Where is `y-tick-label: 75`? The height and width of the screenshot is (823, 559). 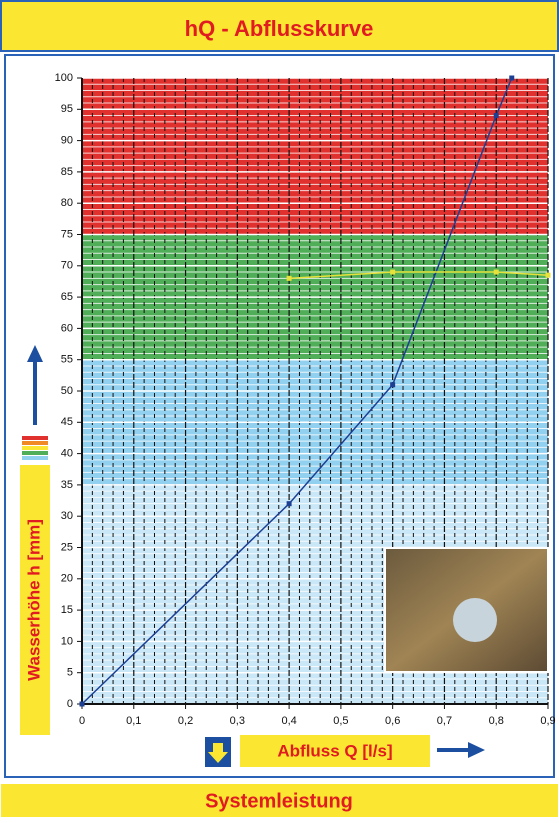
y-tick-label: 75 is located at coordinates (67, 234).